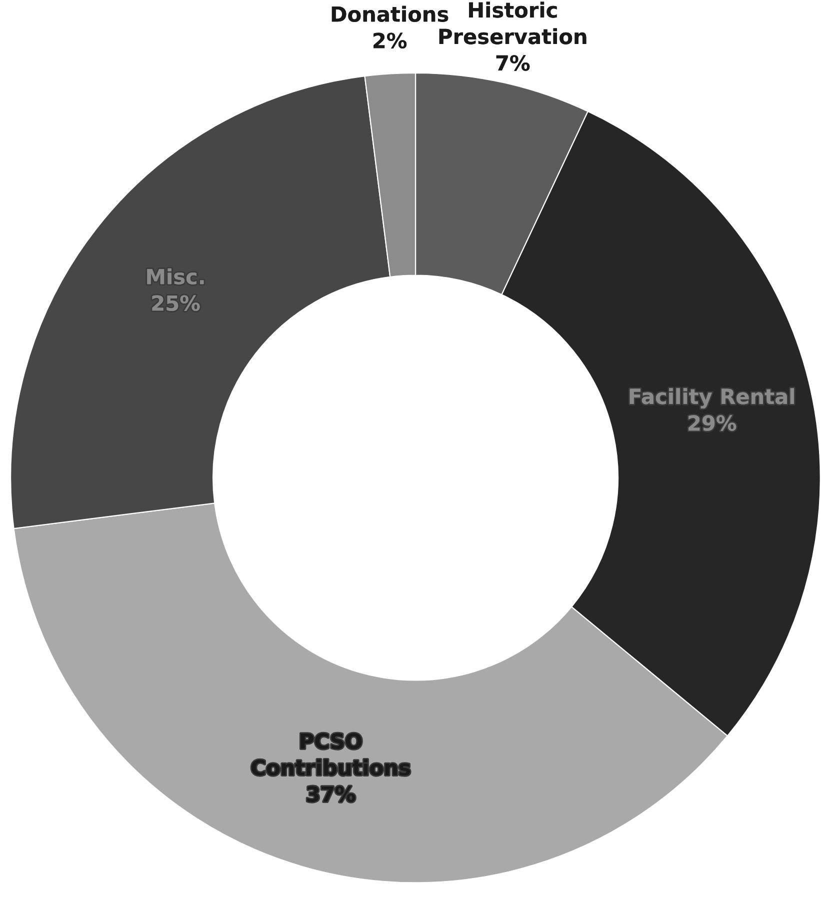 The height and width of the screenshot is (907, 831). Describe the element at coordinates (331, 794) in the screenshot. I see `data-label: 37%` at that location.